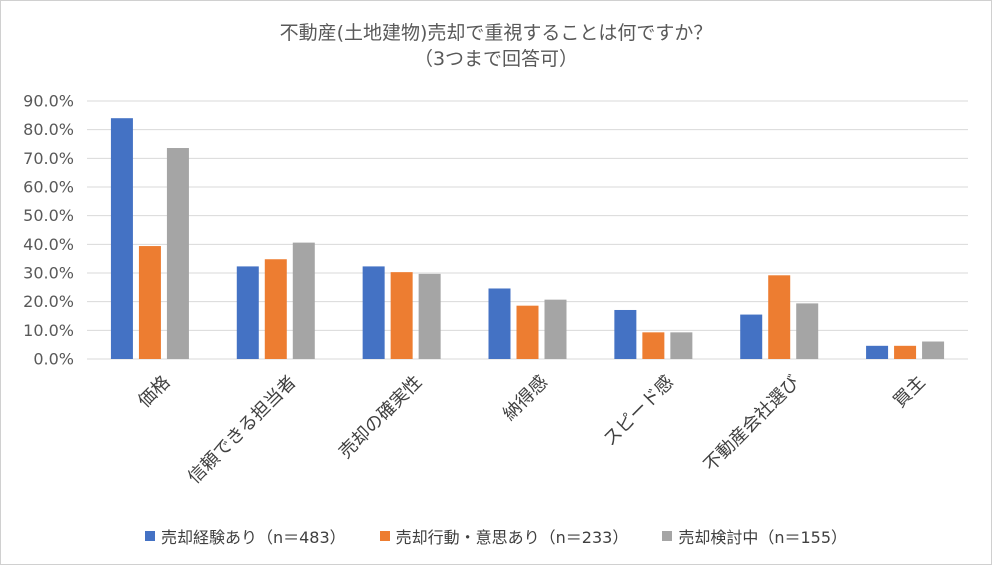 This screenshot has height=565, width=992. I want to click on x-tick-label-3: 納得感, so click(525, 398).